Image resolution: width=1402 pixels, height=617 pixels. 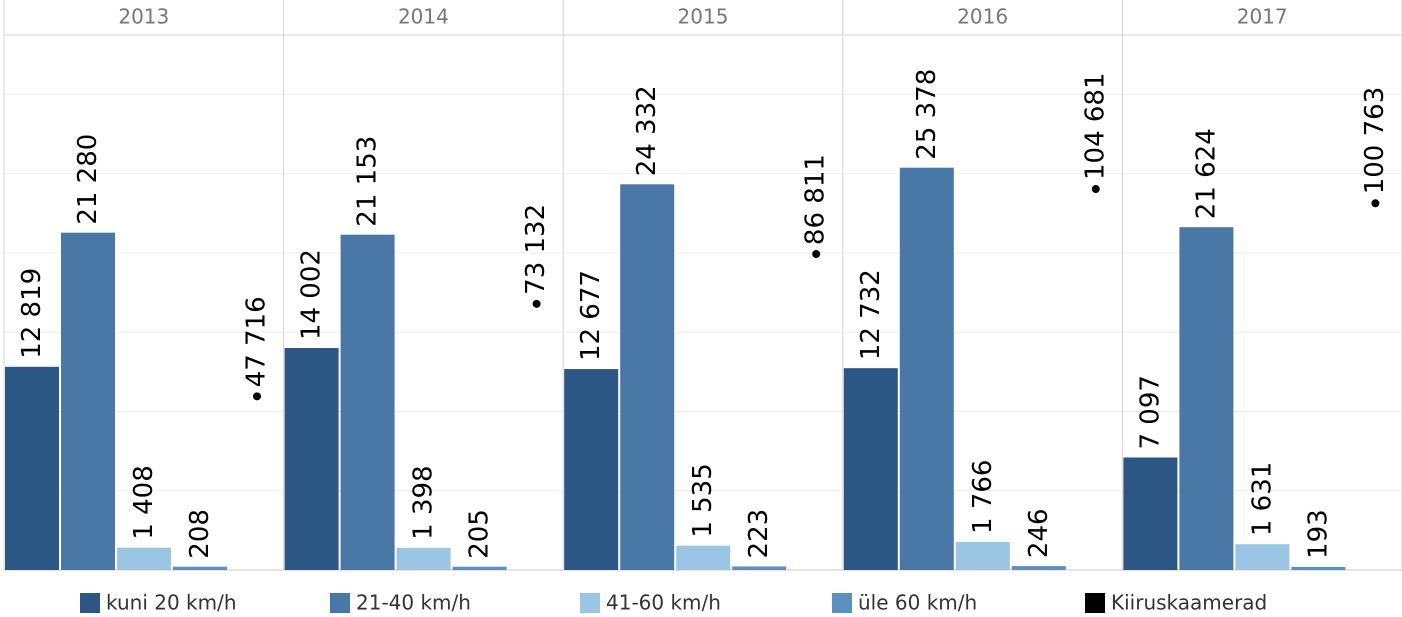 I want to click on legend-label: 21-40 km/h, so click(x=413, y=603).